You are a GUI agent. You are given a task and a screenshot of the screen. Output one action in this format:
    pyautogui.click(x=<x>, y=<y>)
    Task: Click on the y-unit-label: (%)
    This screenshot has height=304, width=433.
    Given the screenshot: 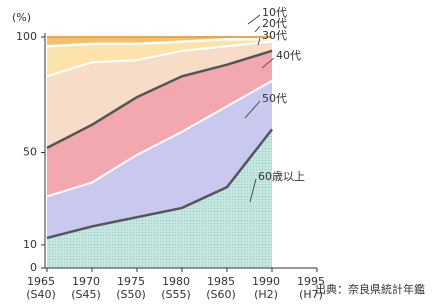 What is the action you would take?
    pyautogui.click(x=21, y=17)
    